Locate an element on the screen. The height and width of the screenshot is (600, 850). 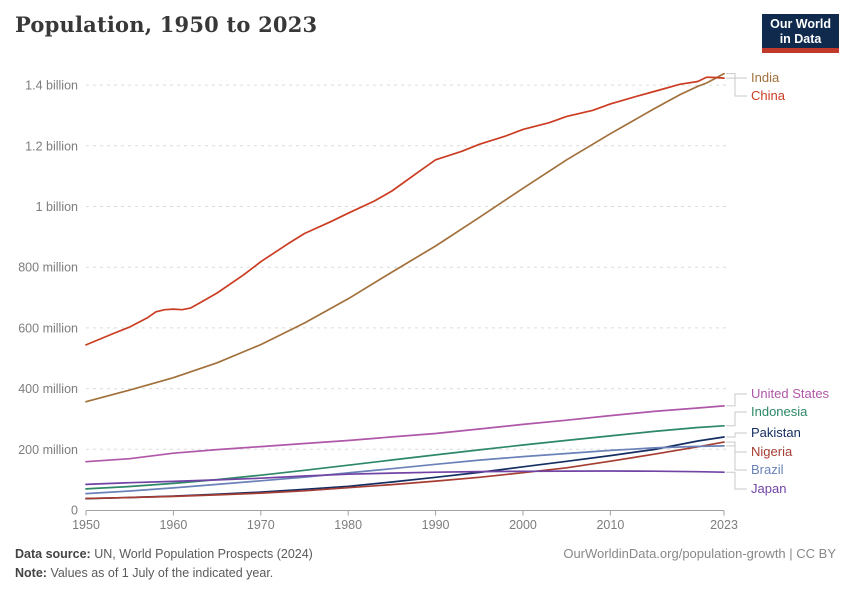
series-line-nigeria is located at coordinates (405, 470).